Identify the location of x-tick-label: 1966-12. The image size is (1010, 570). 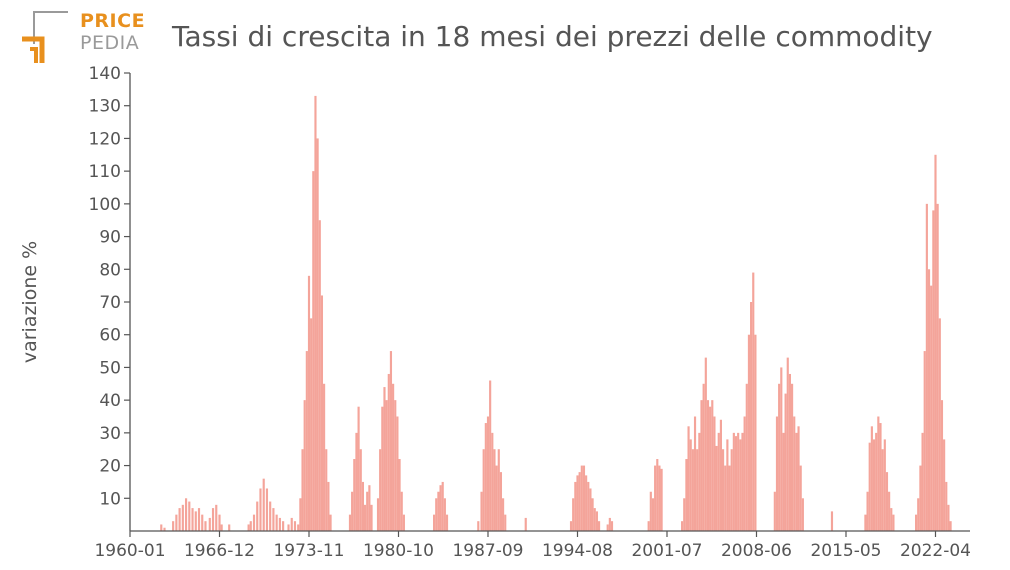
(219, 551).